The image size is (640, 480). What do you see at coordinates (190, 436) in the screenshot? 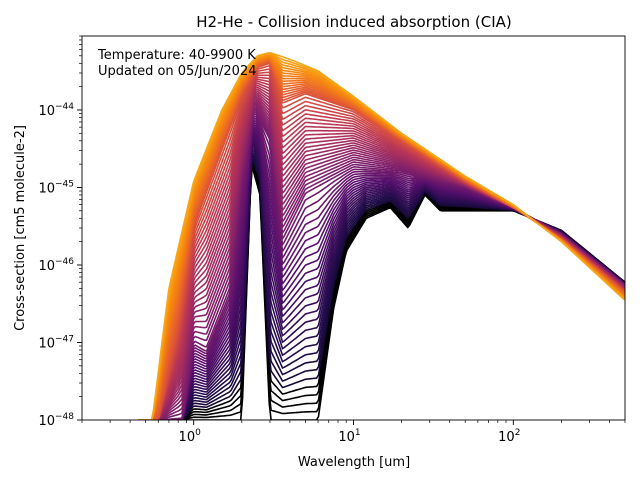
I see `x-tick-label: 100` at bounding box center [190, 436].